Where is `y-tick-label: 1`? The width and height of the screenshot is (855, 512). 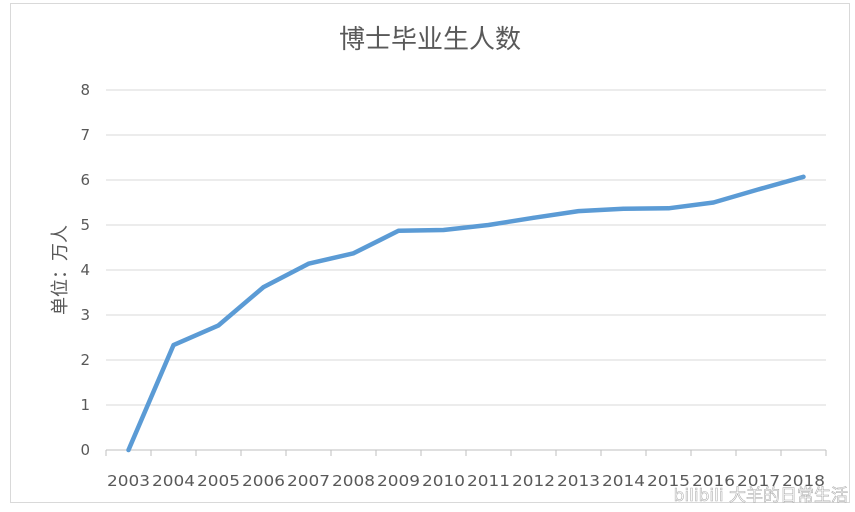 y-tick-label: 1 is located at coordinates (85, 405).